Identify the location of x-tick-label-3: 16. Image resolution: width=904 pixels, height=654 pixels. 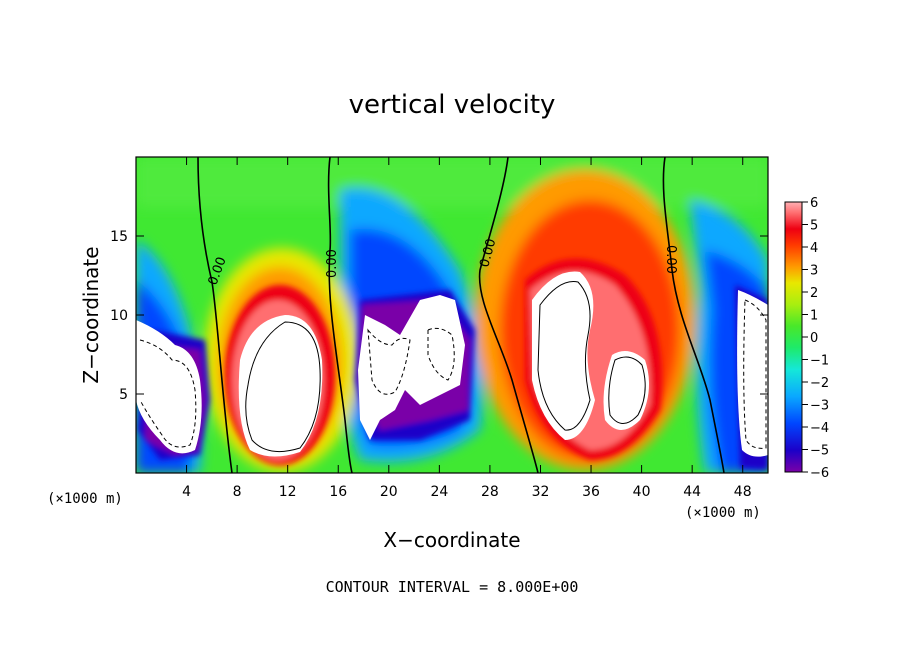
(338, 492).